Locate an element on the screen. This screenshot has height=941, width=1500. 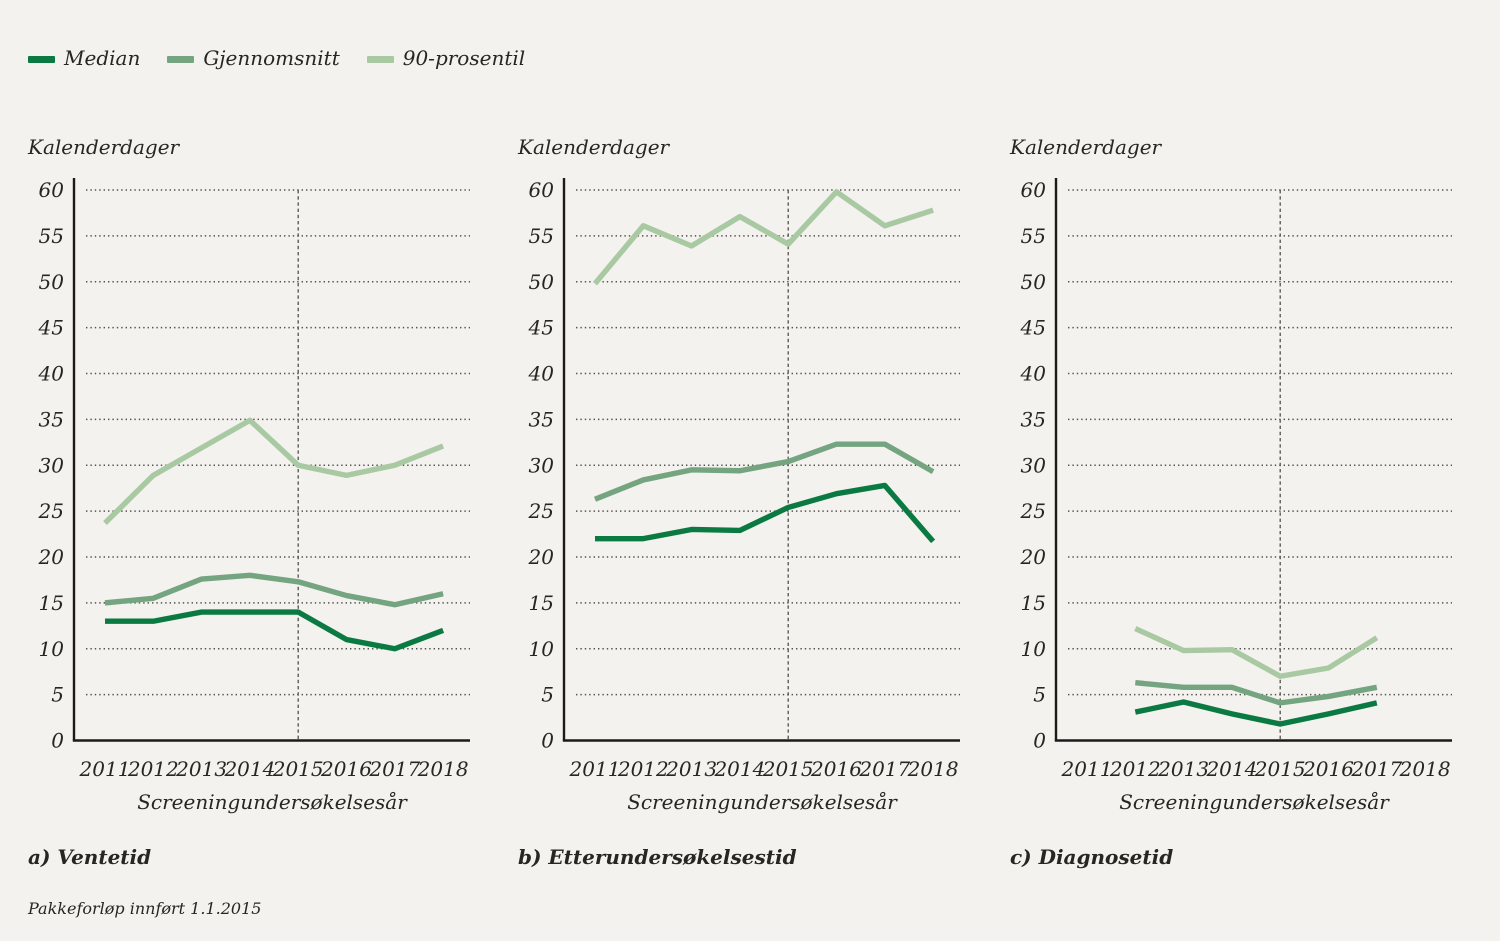
legend-item-90-prosentil: 90-prosentil is located at coordinates (446, 58).